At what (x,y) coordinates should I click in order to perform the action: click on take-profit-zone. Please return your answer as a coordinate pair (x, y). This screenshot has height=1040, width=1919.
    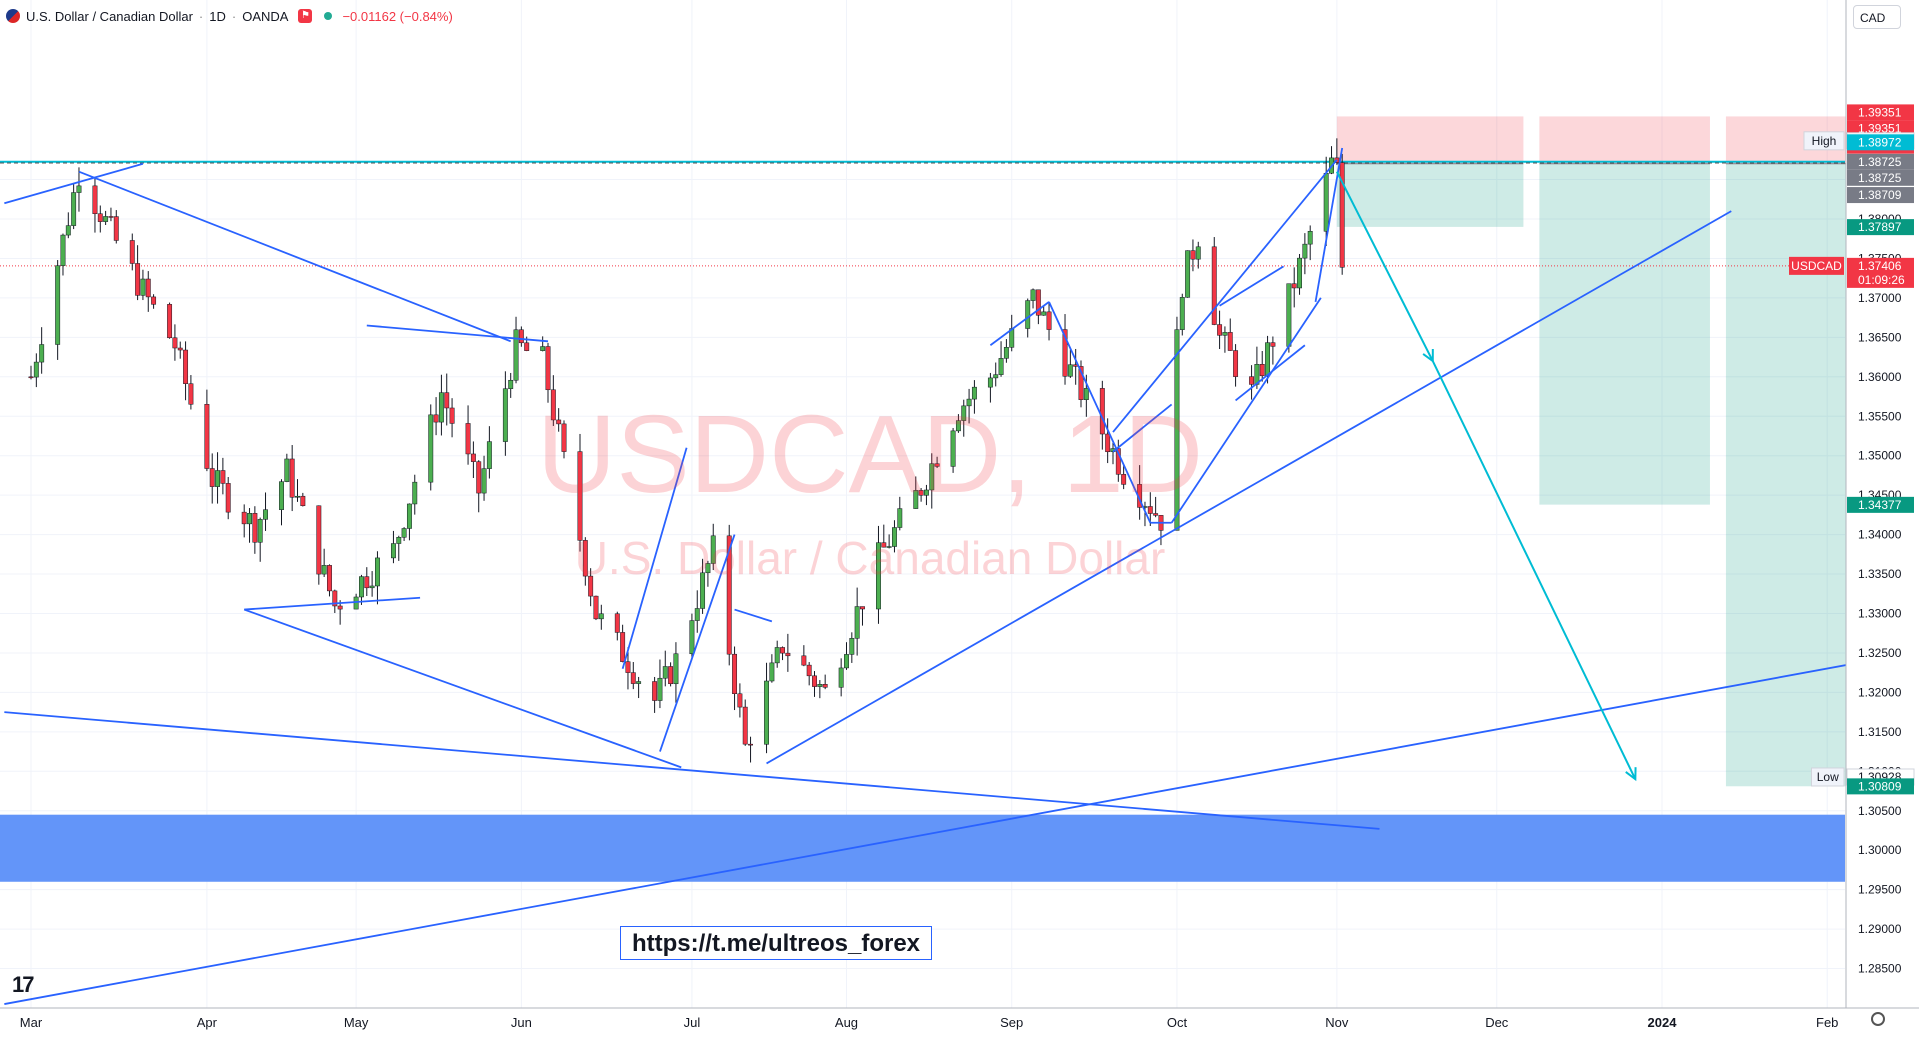
    Looking at the image, I should click on (1624, 334).